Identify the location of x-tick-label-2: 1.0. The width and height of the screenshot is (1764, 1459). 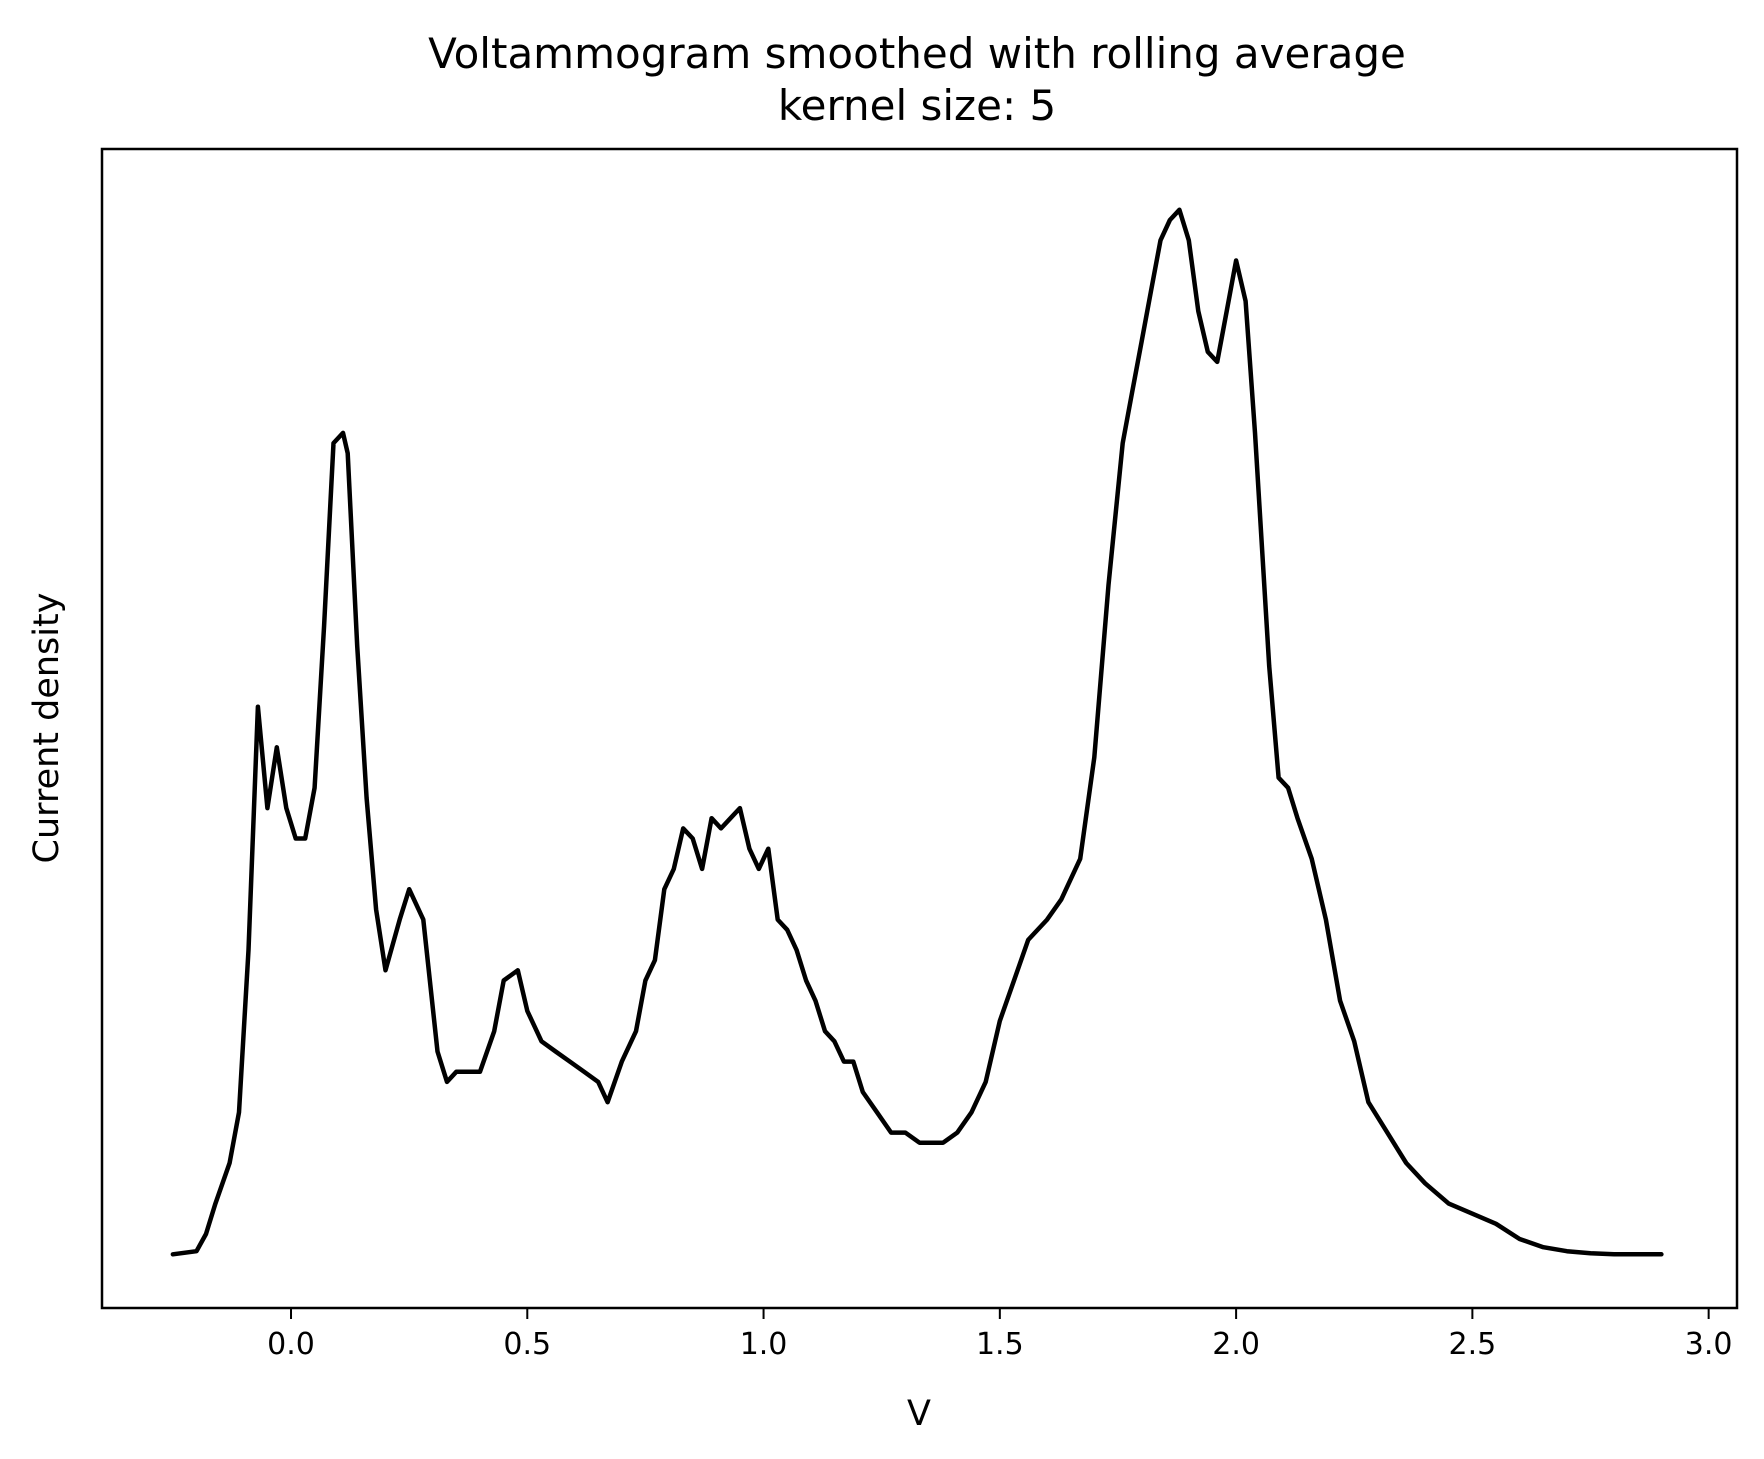
(764, 1344).